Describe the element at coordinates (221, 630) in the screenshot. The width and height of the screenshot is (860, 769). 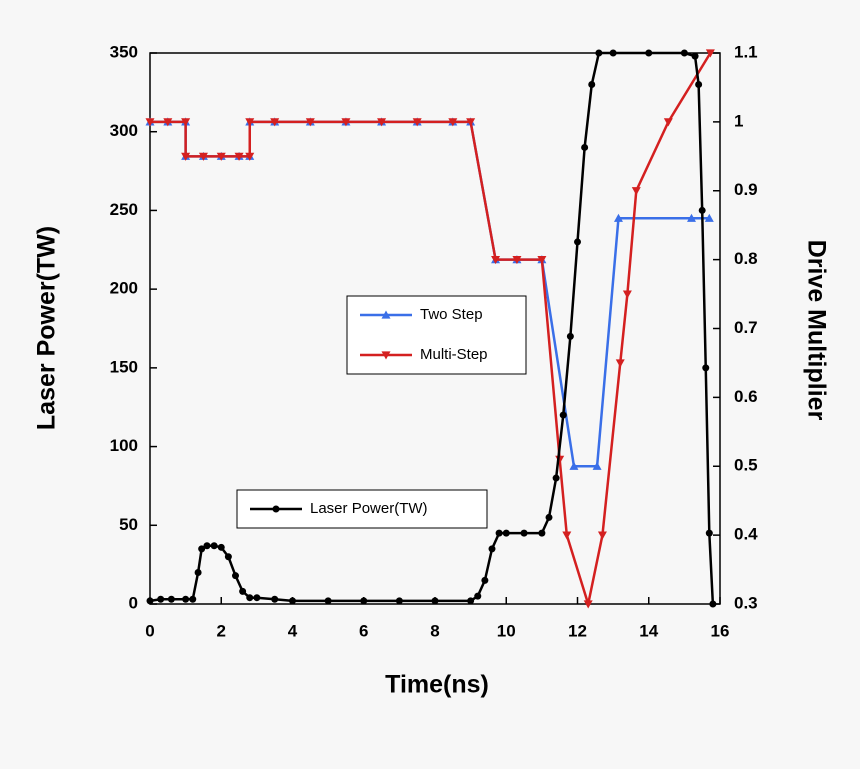
I see `x-tick-label: 2` at that location.